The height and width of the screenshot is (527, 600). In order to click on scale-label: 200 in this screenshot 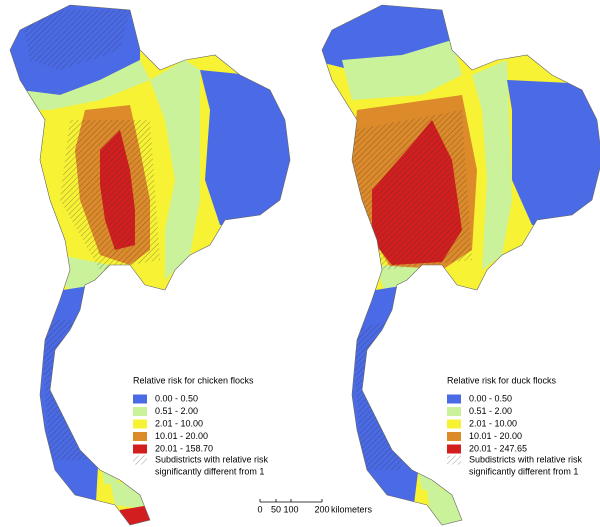, I will do `click(321, 509)`.